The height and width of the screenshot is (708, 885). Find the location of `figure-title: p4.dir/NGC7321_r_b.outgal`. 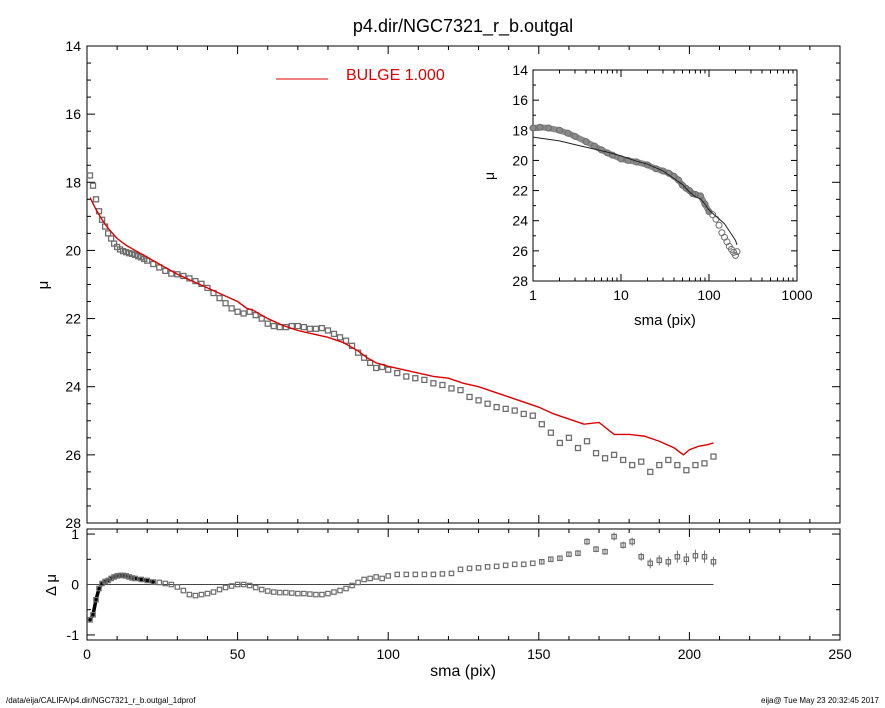

figure-title: p4.dir/NGC7321_r_b.outgal is located at coordinates (463, 26).